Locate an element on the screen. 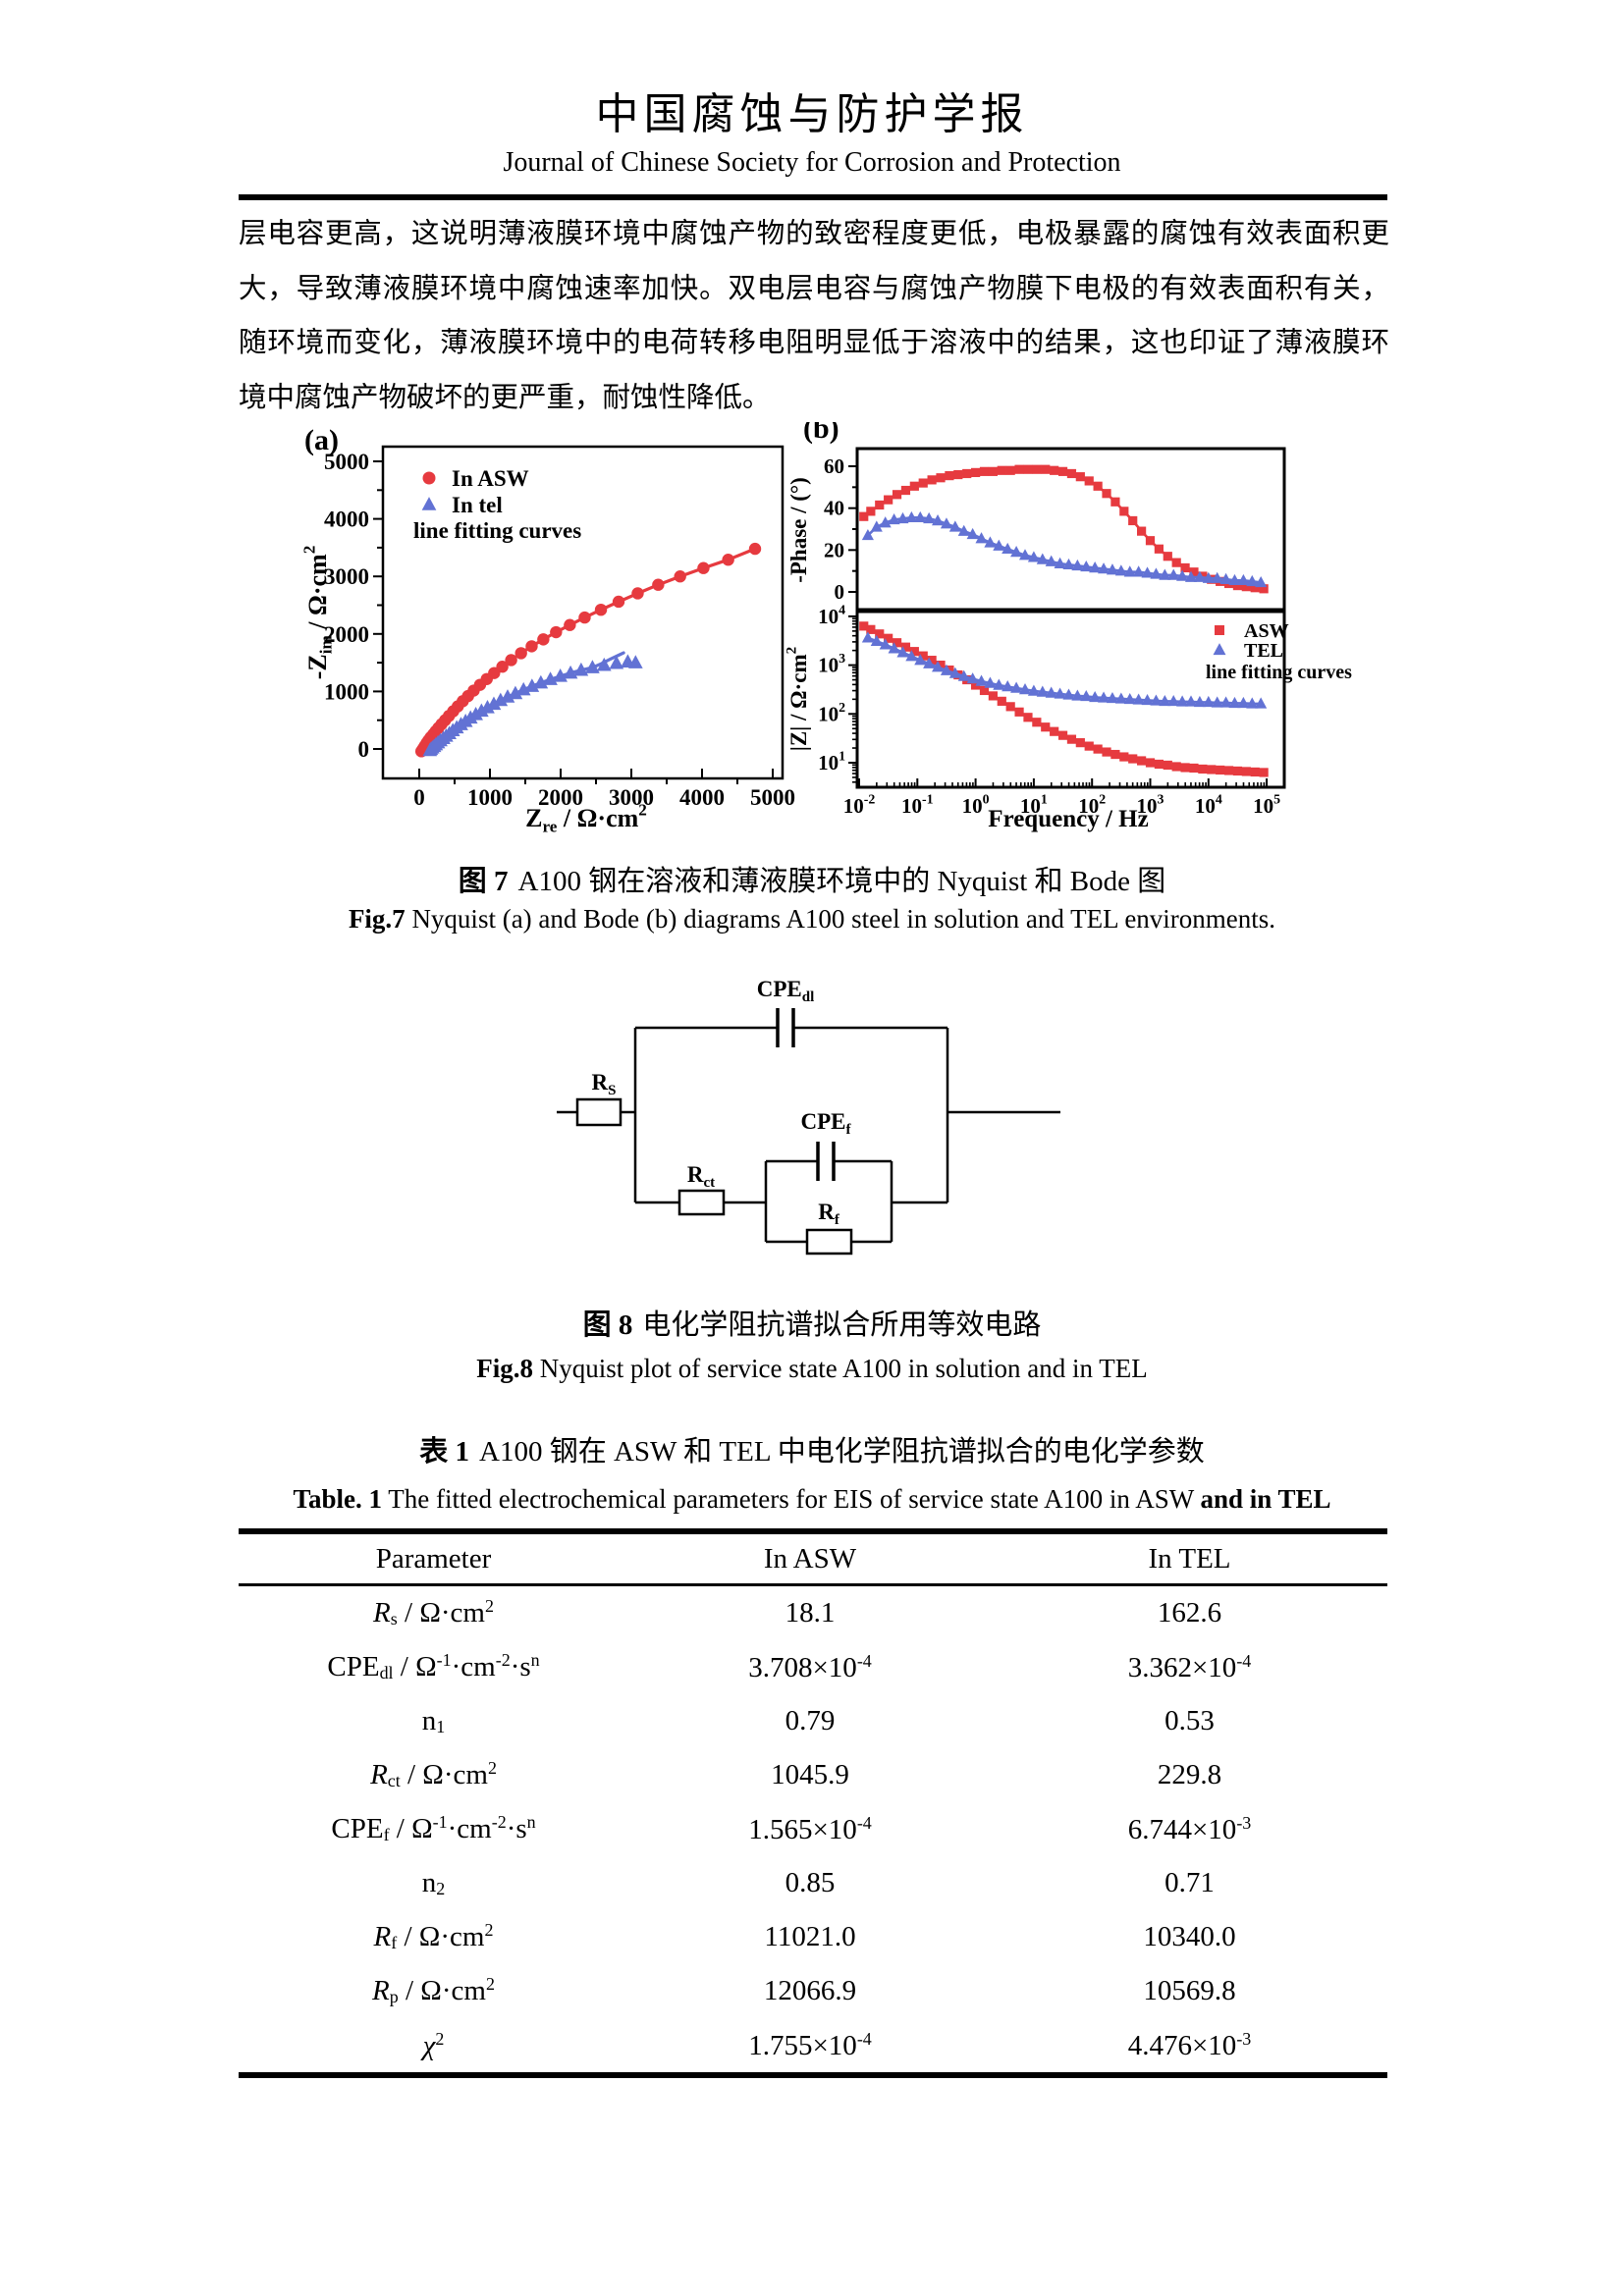 This screenshot has width=1624, height=2296. nyquist-ytick-label: 5000 is located at coordinates (346, 462).